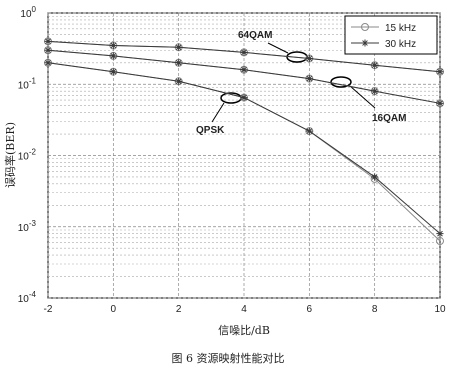  I want to click on legend-box, so click(391, 35).